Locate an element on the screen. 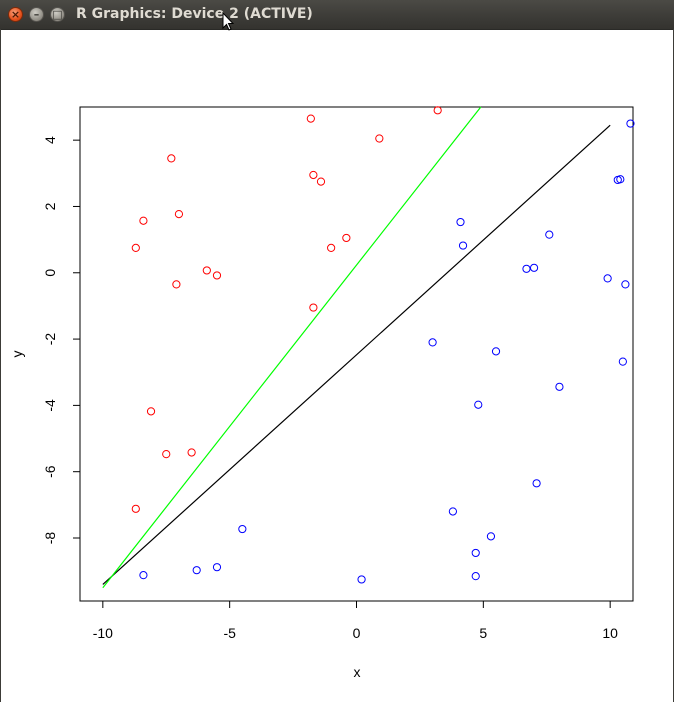  x-tick-label: 5 is located at coordinates (483, 633).